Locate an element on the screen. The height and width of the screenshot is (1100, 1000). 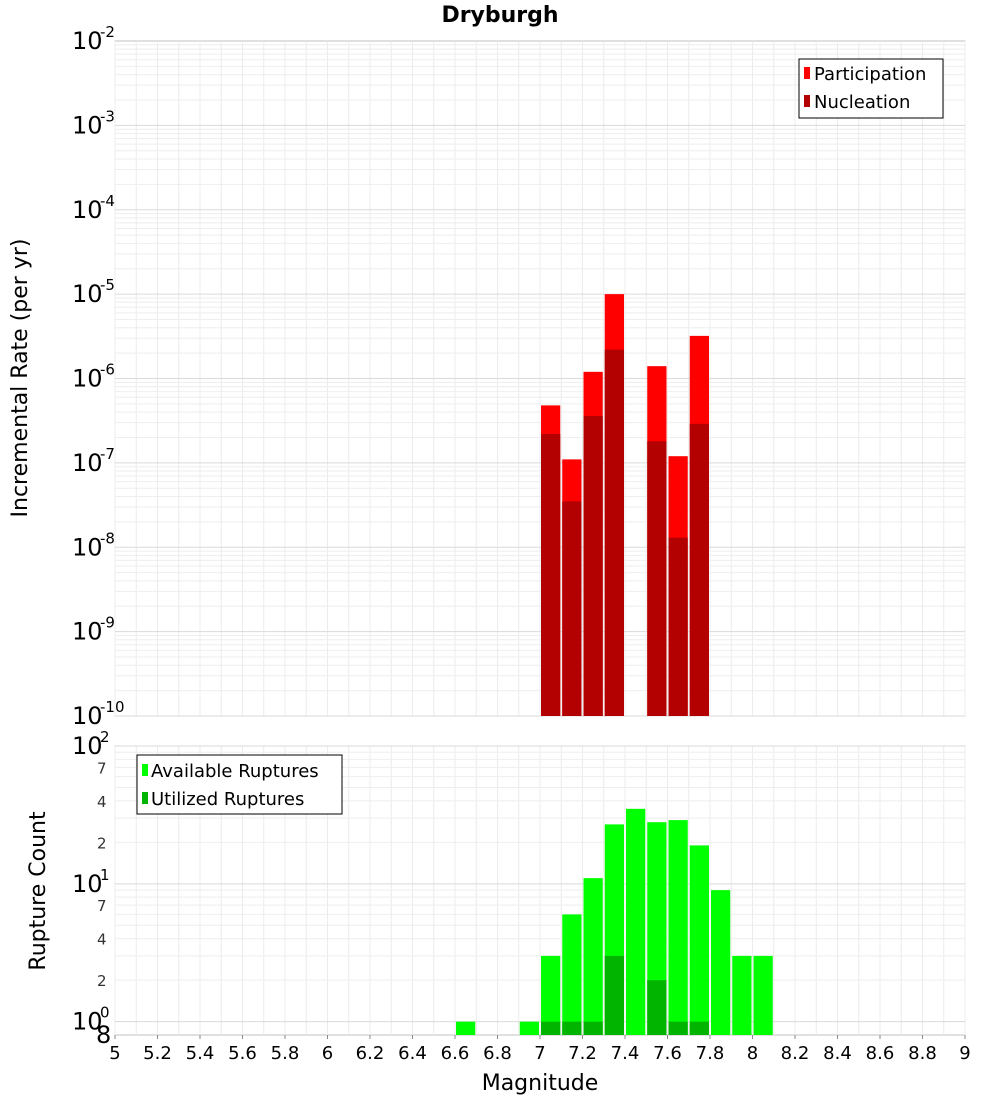
count-y-major-label: 100 is located at coordinates (91, 1020).